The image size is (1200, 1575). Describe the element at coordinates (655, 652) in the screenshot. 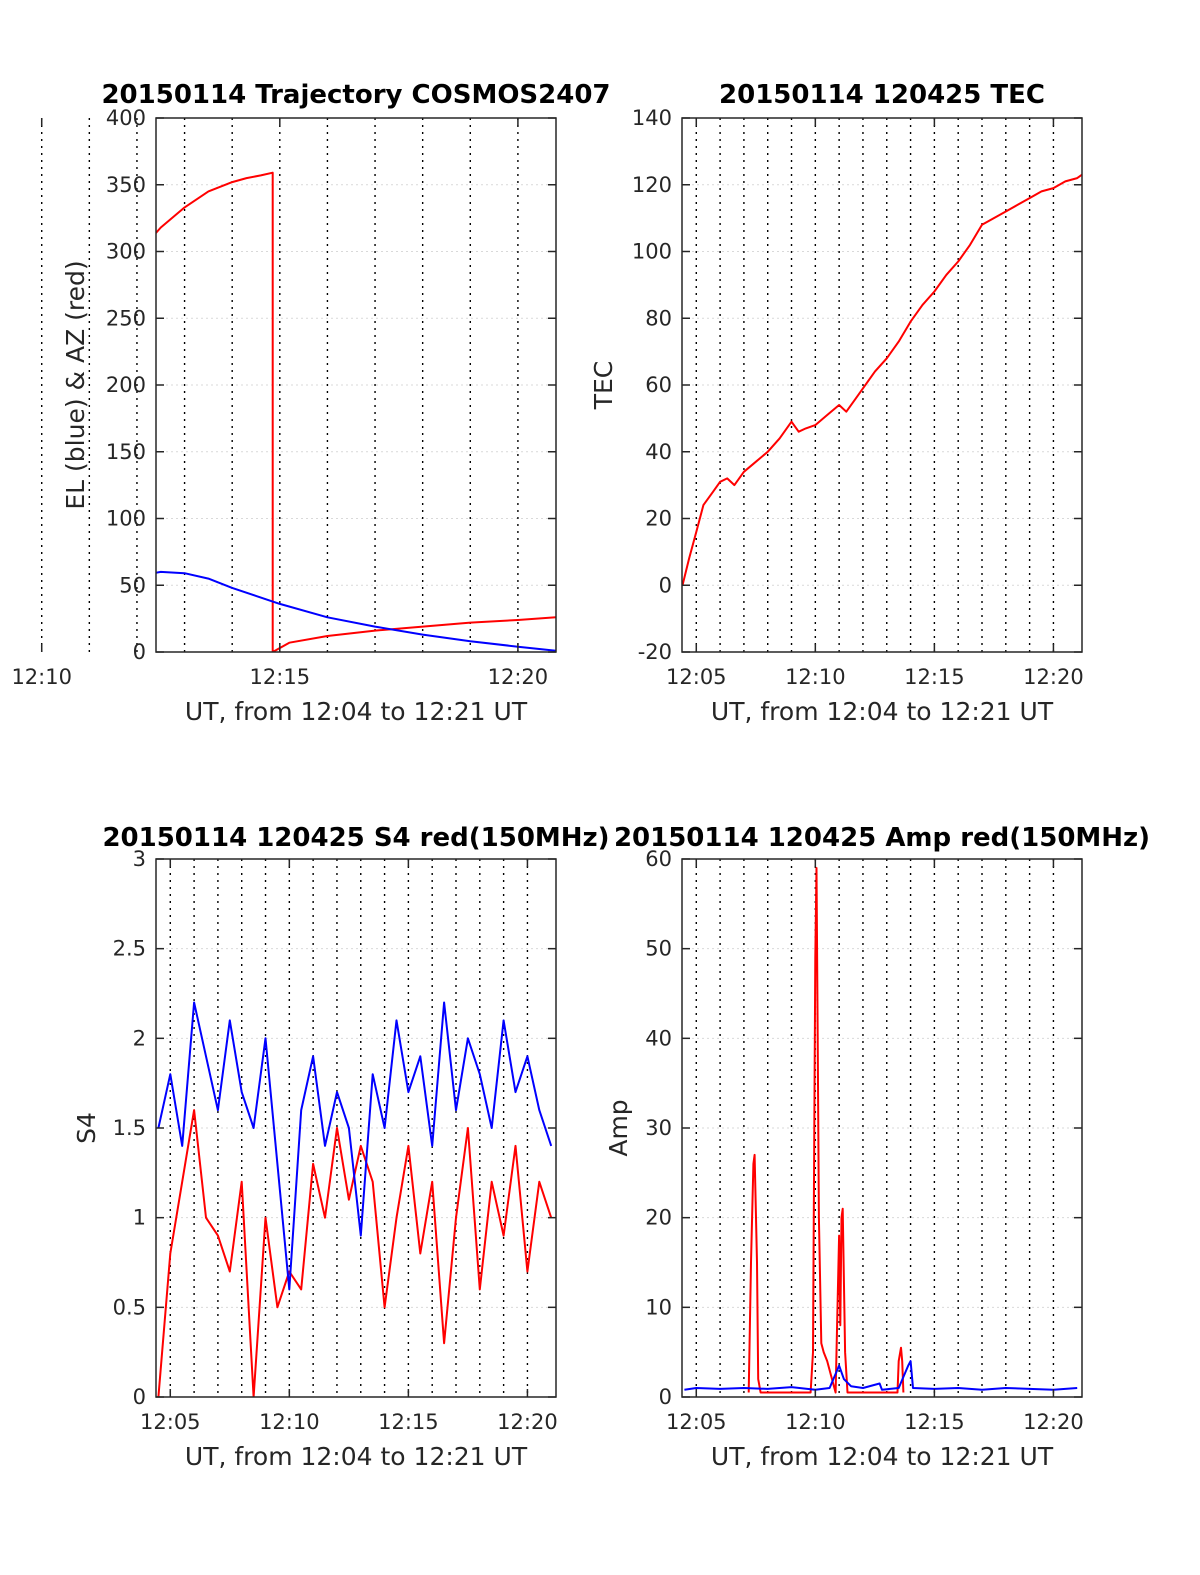

I see `tec-ytick-label: -20` at that location.